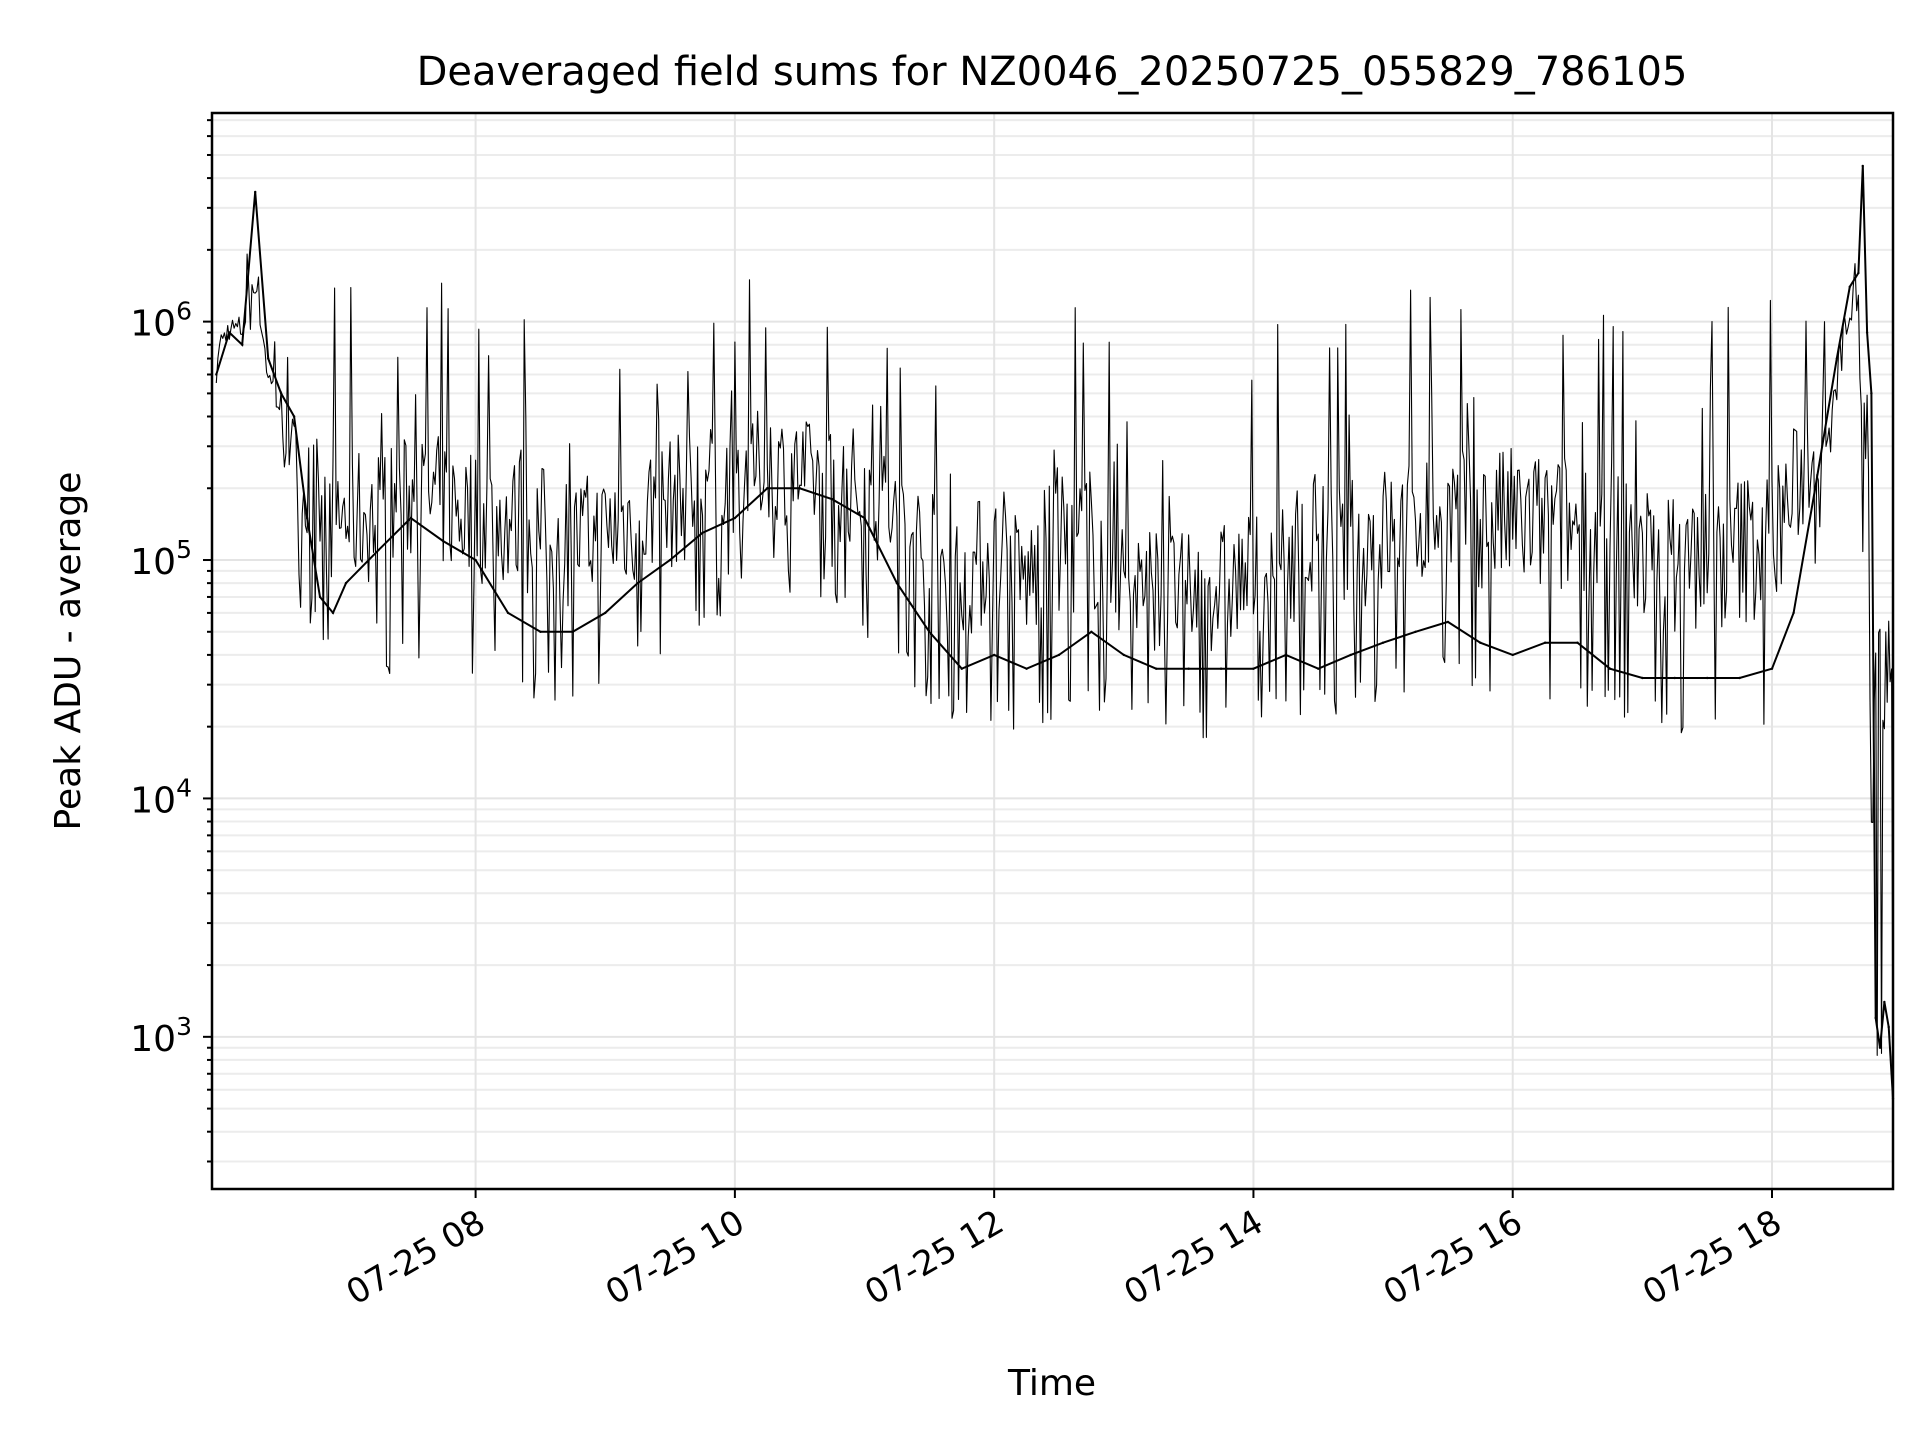  Describe the element at coordinates (161, 559) in the screenshot. I see `y-tick-label: 10⁵` at that location.